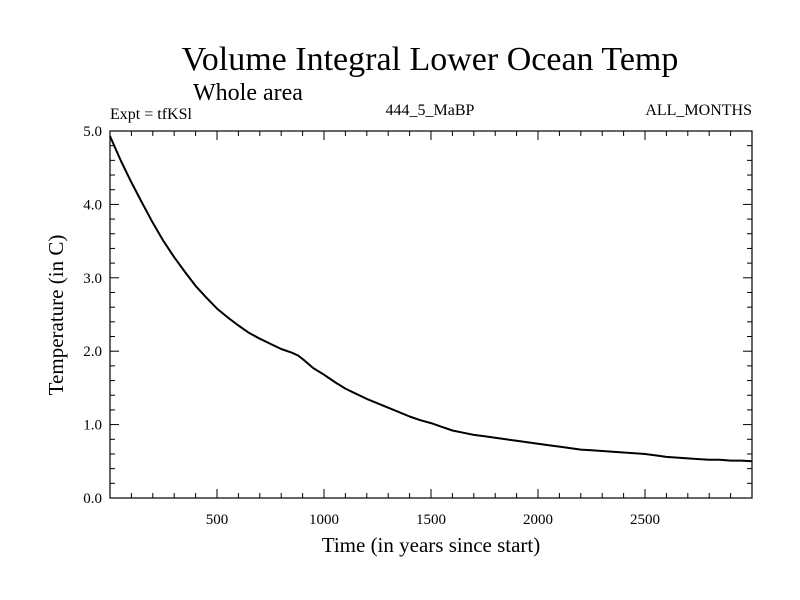 The width and height of the screenshot is (800, 600). I want to click on x-tick-label: 2500, so click(645, 520).